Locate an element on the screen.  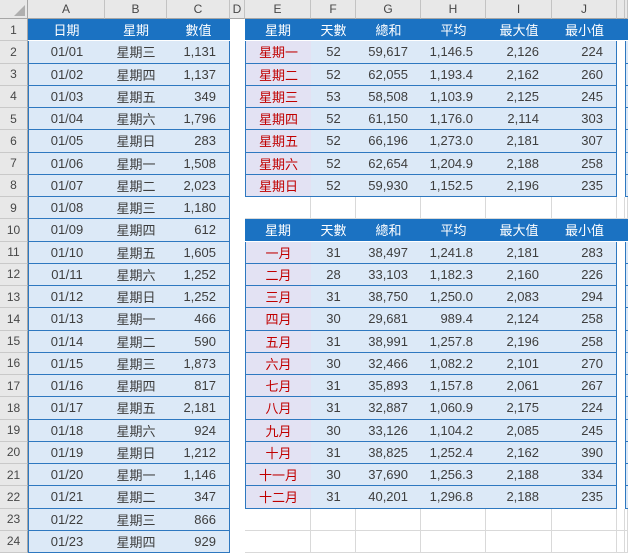
cell-J2: 224 is located at coordinates (584, 52).